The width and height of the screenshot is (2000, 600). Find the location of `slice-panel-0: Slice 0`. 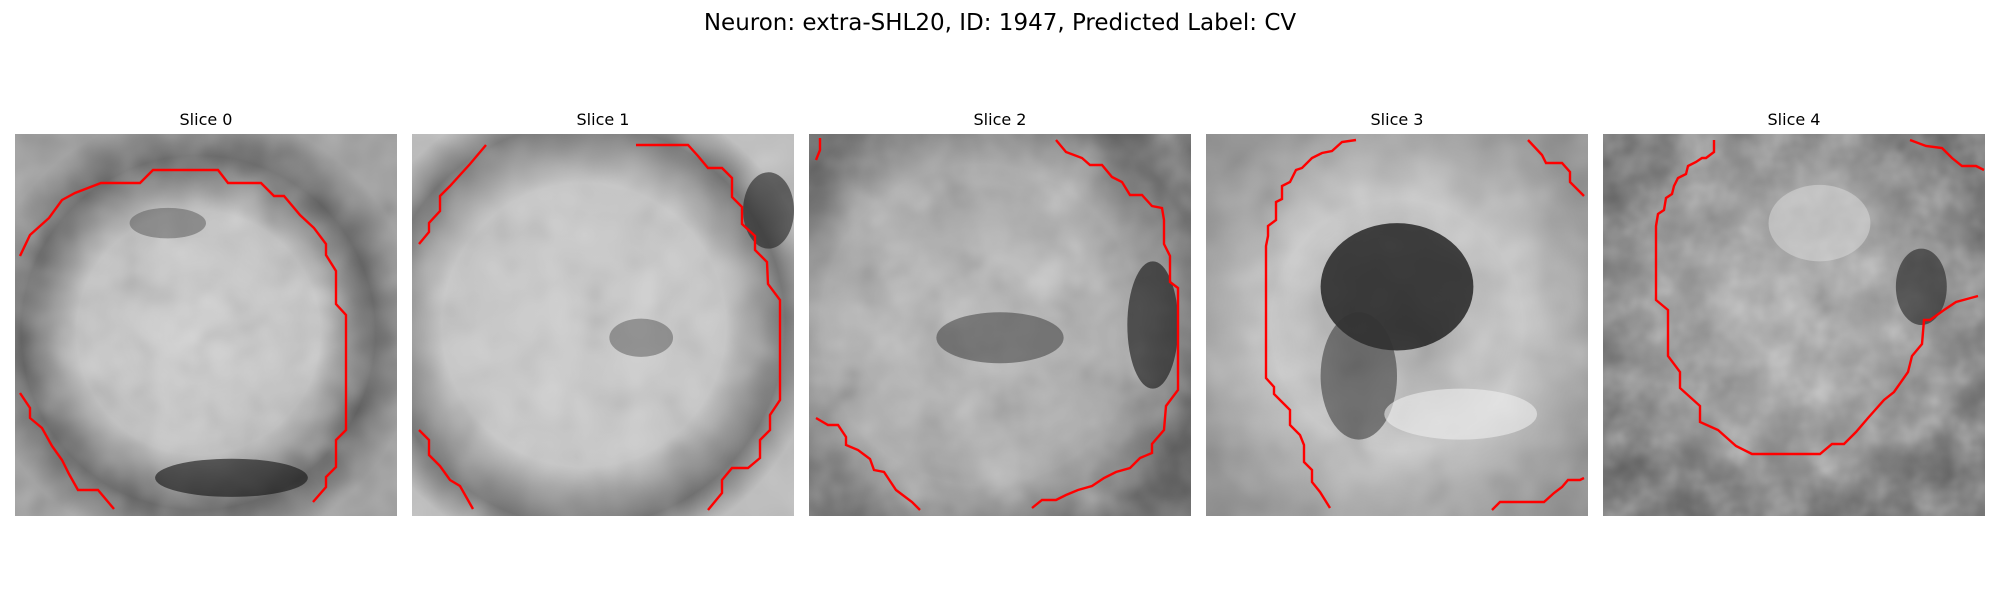

slice-panel-0: Slice 0 is located at coordinates (206, 313).